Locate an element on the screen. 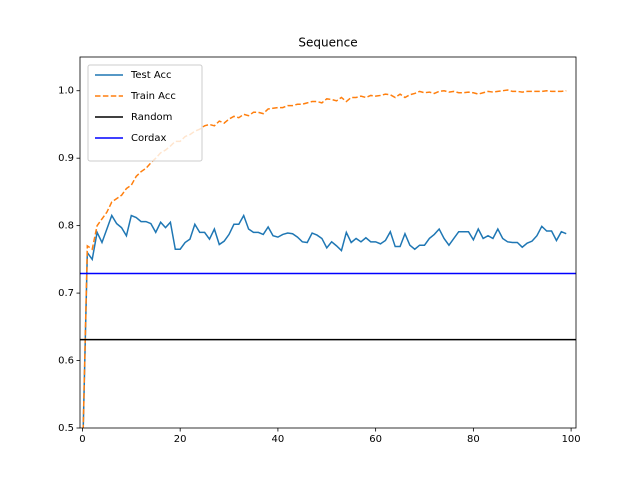 This screenshot has height=480, width=640. x-tick-label: 20 is located at coordinates (180, 439).